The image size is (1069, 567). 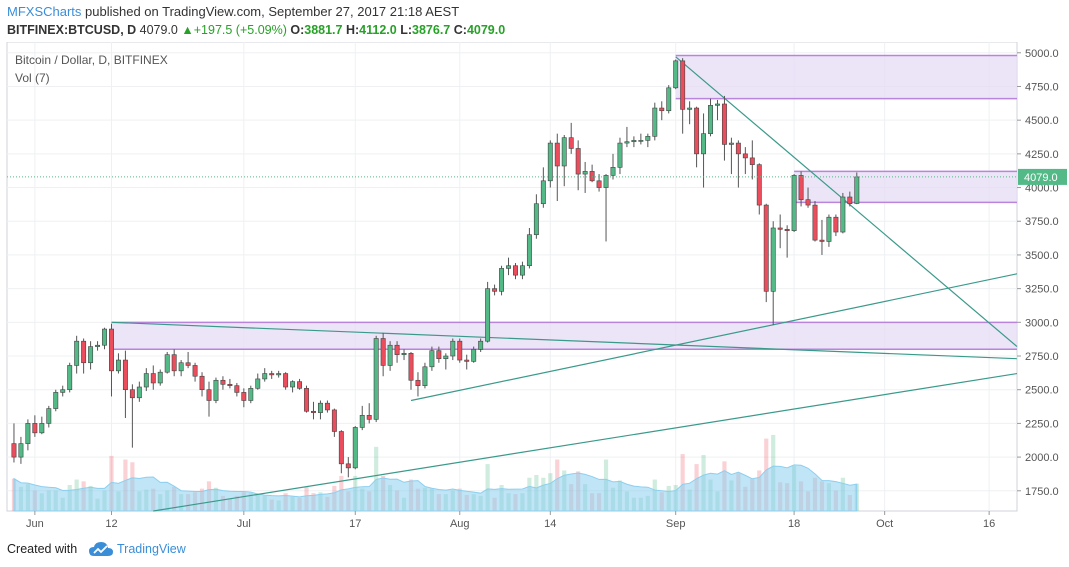 What do you see at coordinates (1042, 54) in the screenshot?
I see `y-tick-label: 5000.0` at bounding box center [1042, 54].